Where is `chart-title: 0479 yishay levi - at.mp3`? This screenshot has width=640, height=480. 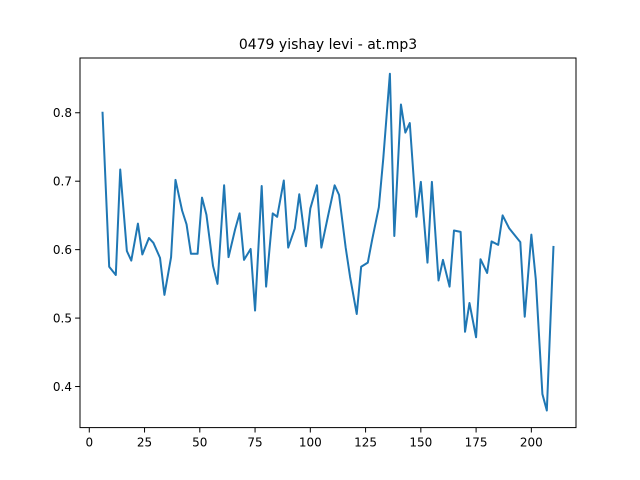 chart-title: 0479 yishay levi - at.mp3 is located at coordinates (328, 45).